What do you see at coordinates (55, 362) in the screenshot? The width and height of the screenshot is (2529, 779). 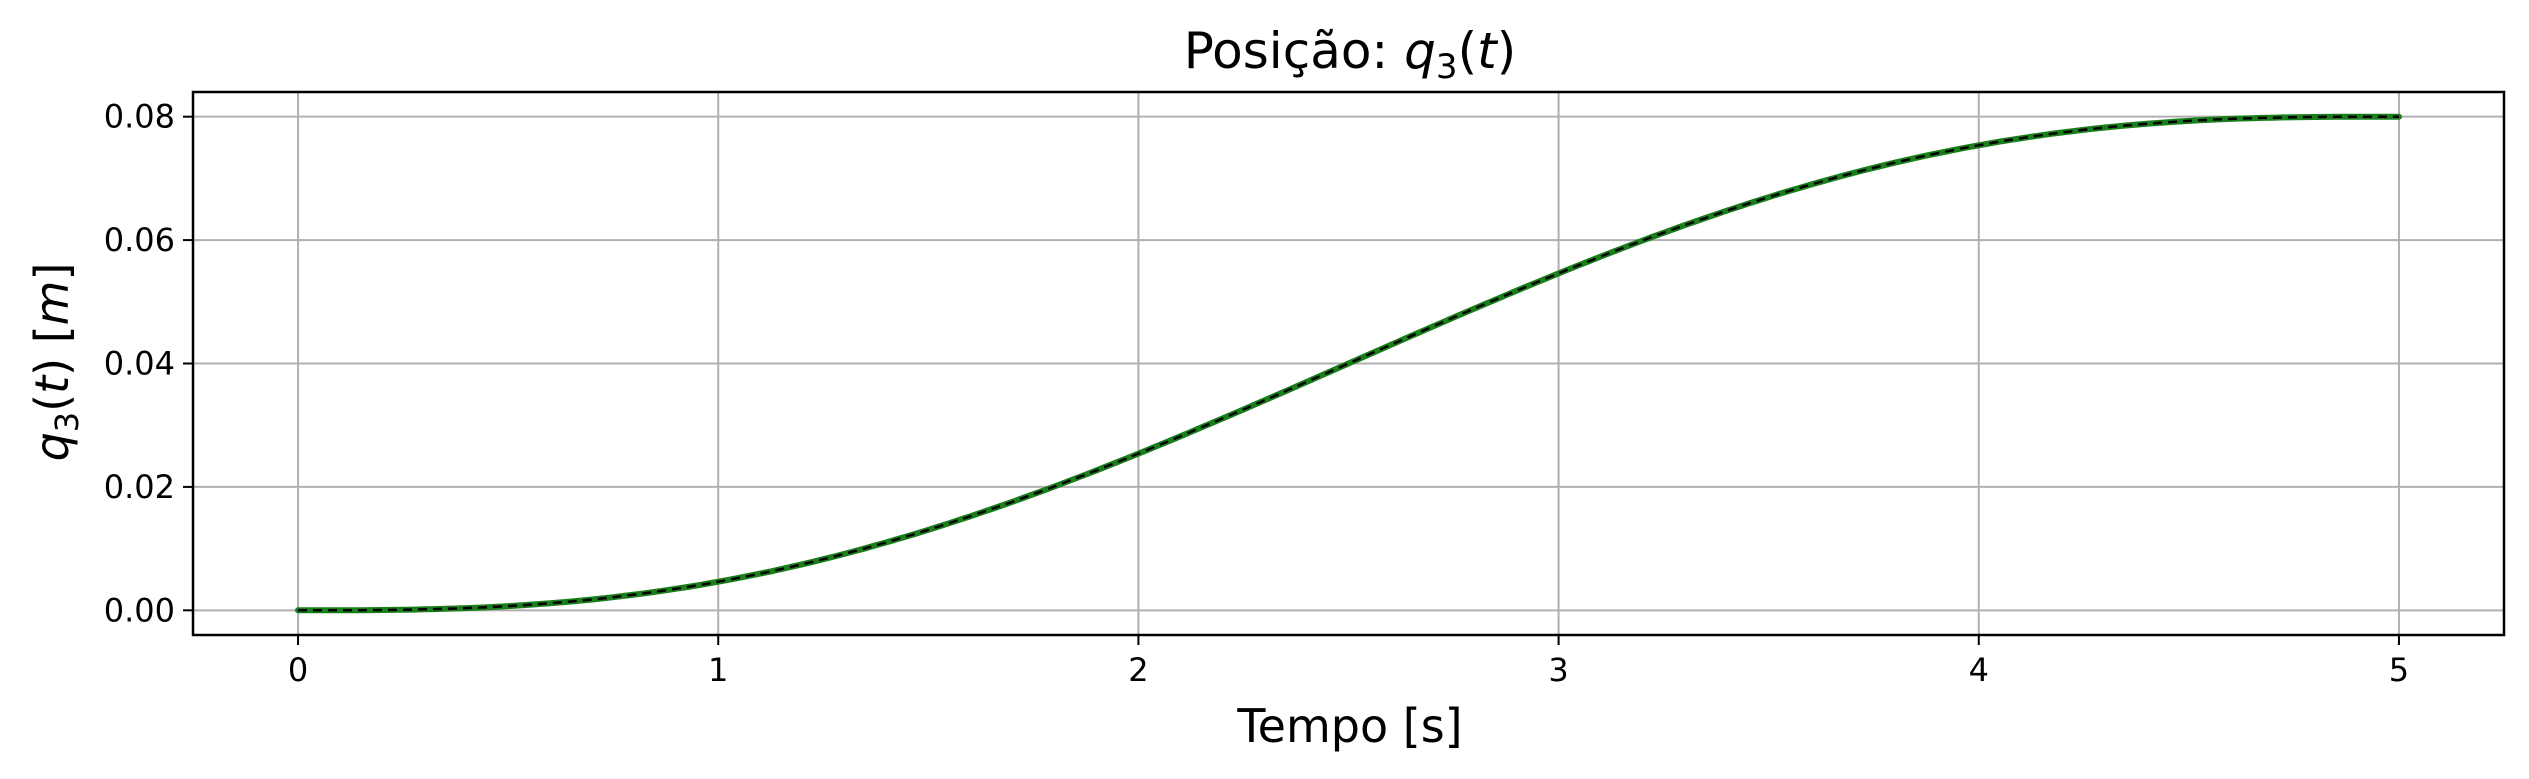 I see `y-axis-label: q3(t) [m]` at bounding box center [55, 362].